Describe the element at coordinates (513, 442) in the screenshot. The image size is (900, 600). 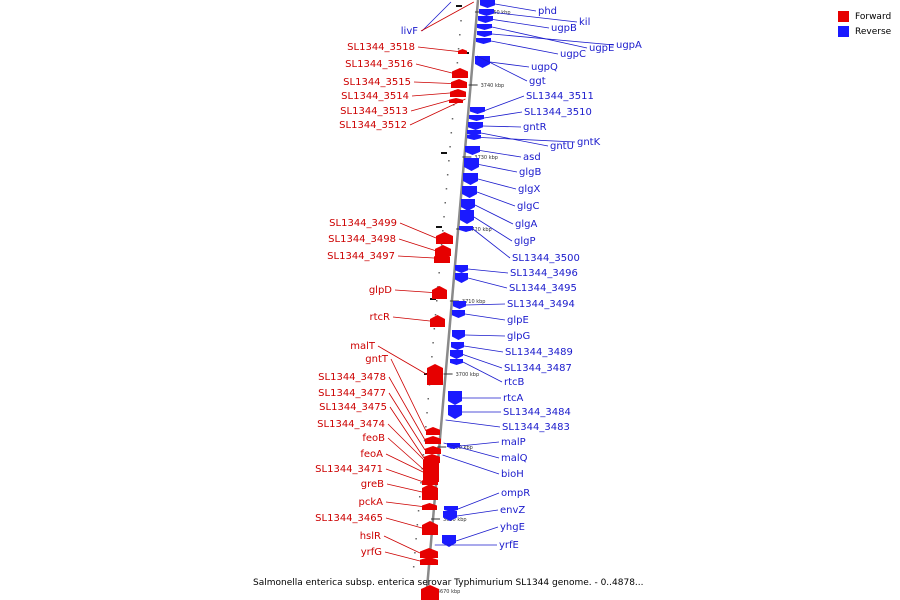
I see `reverse-gene-label: malP` at that location.